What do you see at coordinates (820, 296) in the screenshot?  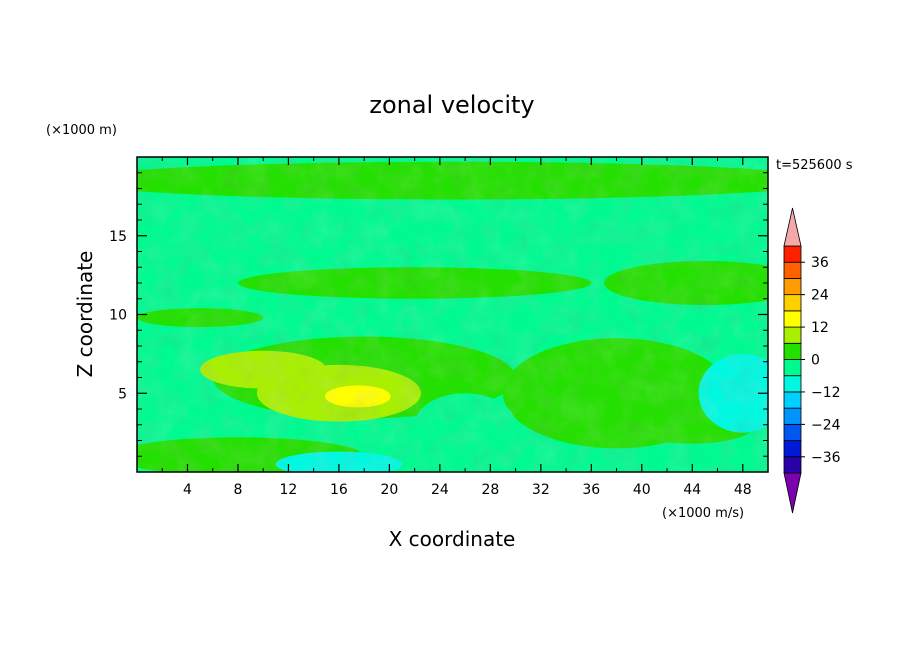 I see `colorbar-tick-label: 24` at bounding box center [820, 296].